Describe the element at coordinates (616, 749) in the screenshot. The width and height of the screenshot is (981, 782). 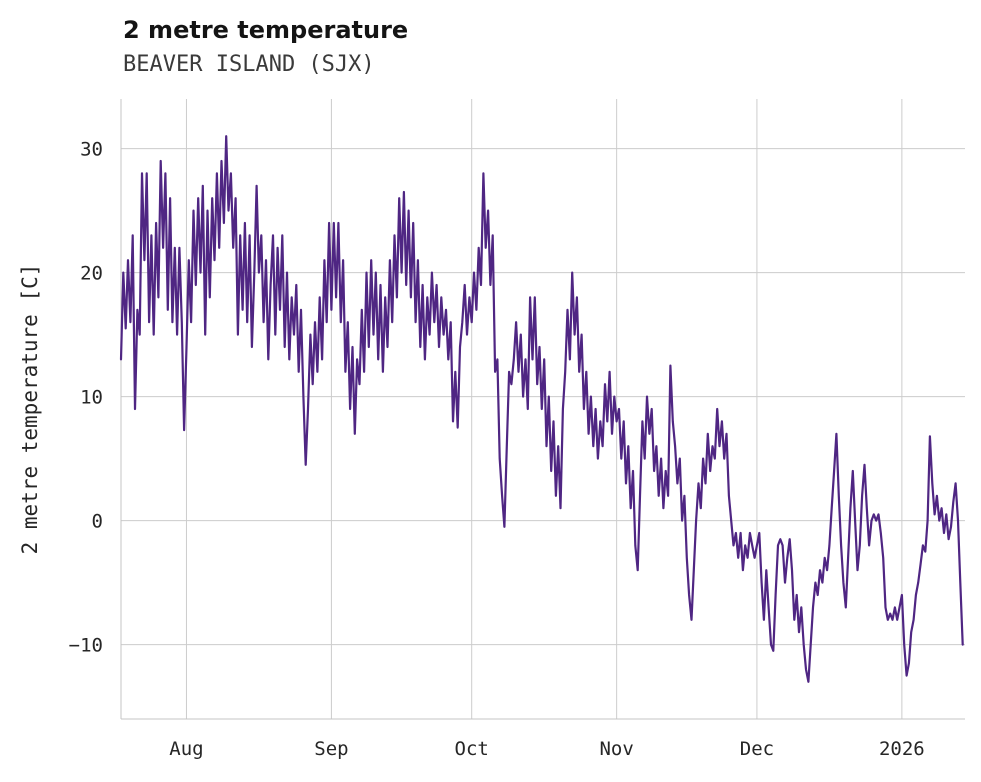
I see `x-tick-label: Nov` at that location.